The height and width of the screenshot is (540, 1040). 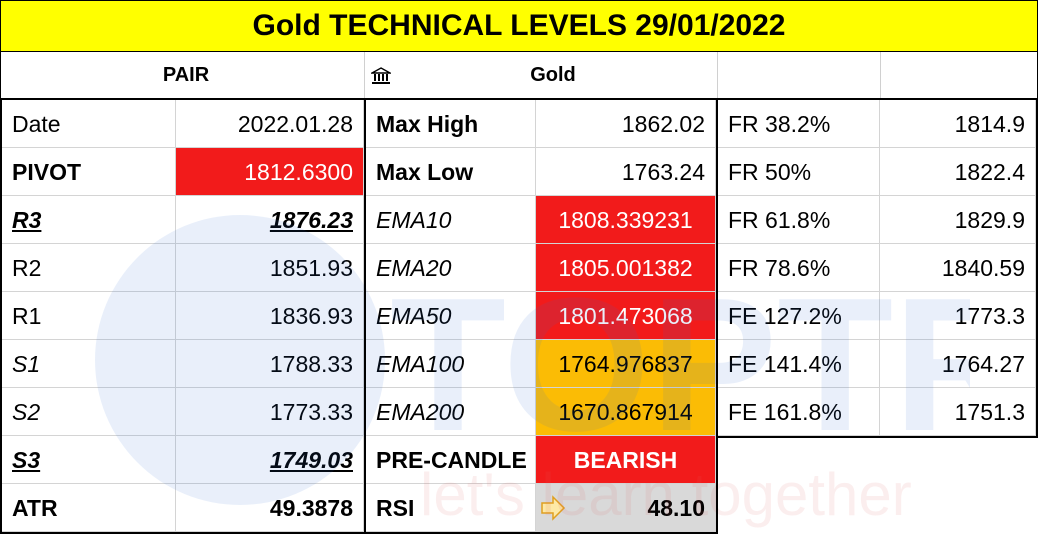 What do you see at coordinates (270, 460) in the screenshot?
I see `level-value: 1749.03` at bounding box center [270, 460].